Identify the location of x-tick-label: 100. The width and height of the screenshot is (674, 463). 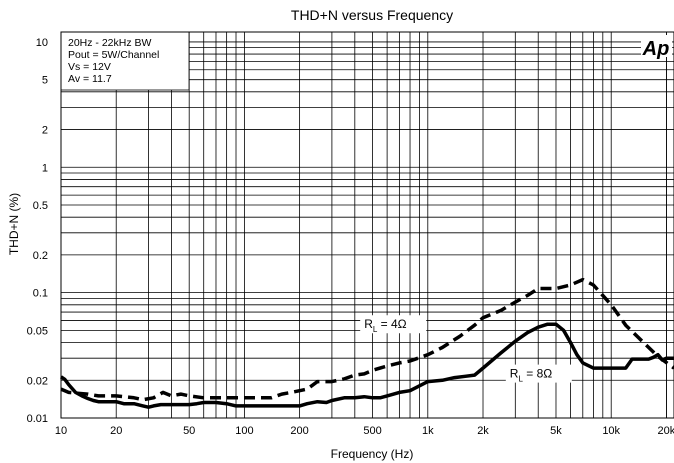
(244, 431).